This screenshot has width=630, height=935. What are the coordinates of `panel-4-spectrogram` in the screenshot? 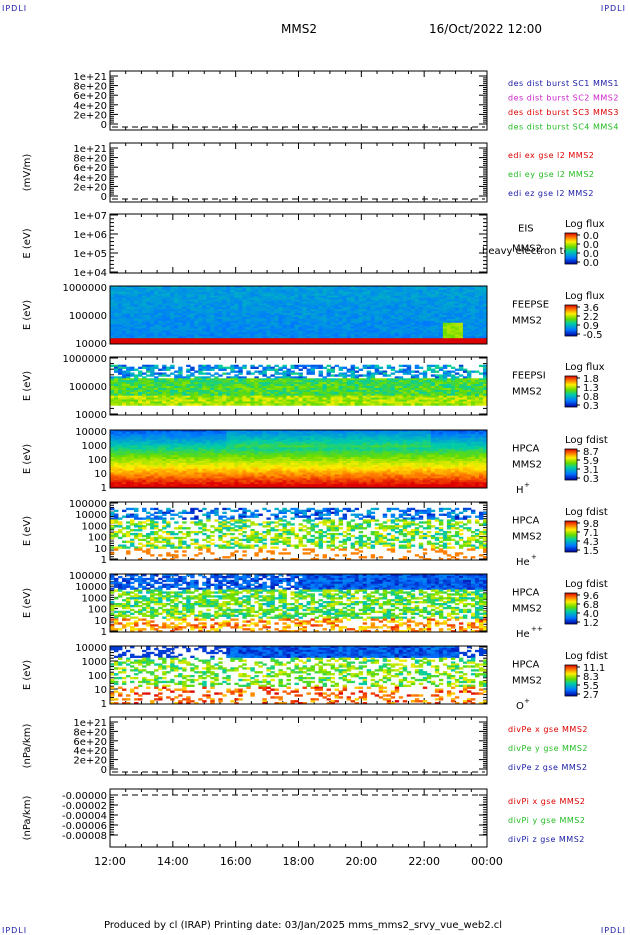 It's located at (298, 385).